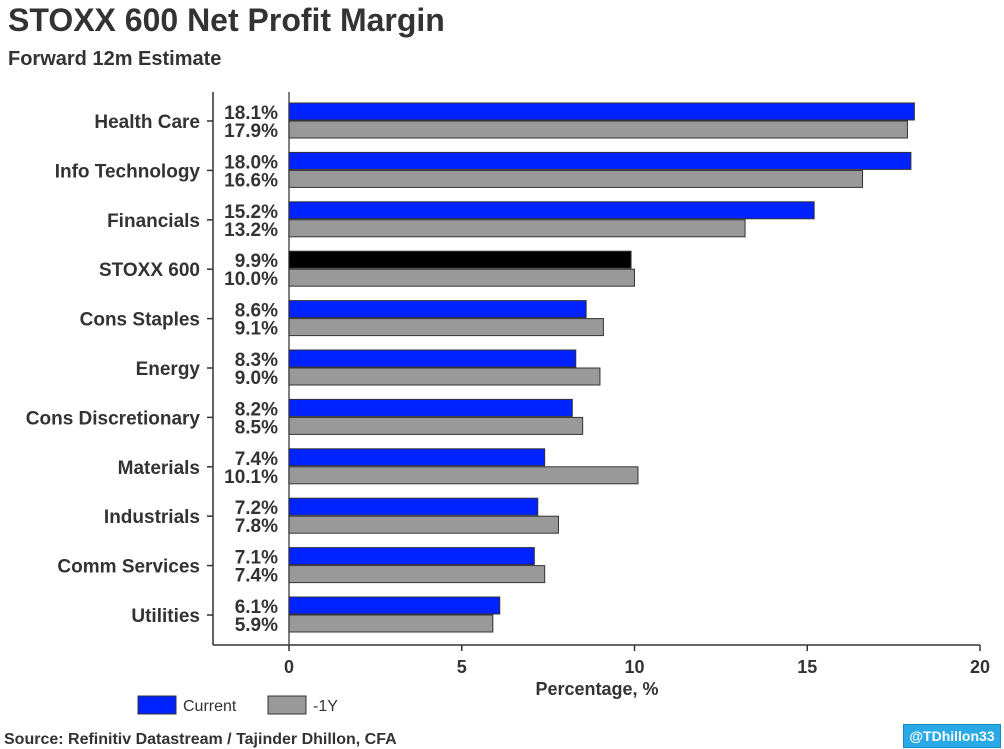 The width and height of the screenshot is (1004, 749). I want to click on data-label: 10.1%, so click(251, 477).